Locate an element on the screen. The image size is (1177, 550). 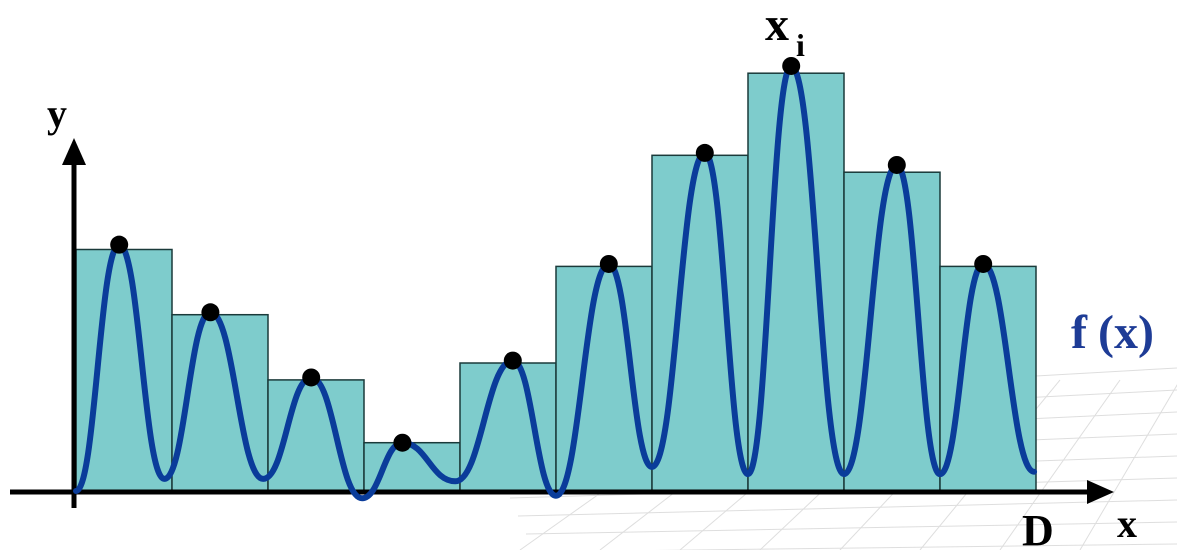
domain-end-label: D is located at coordinates (1038, 528).